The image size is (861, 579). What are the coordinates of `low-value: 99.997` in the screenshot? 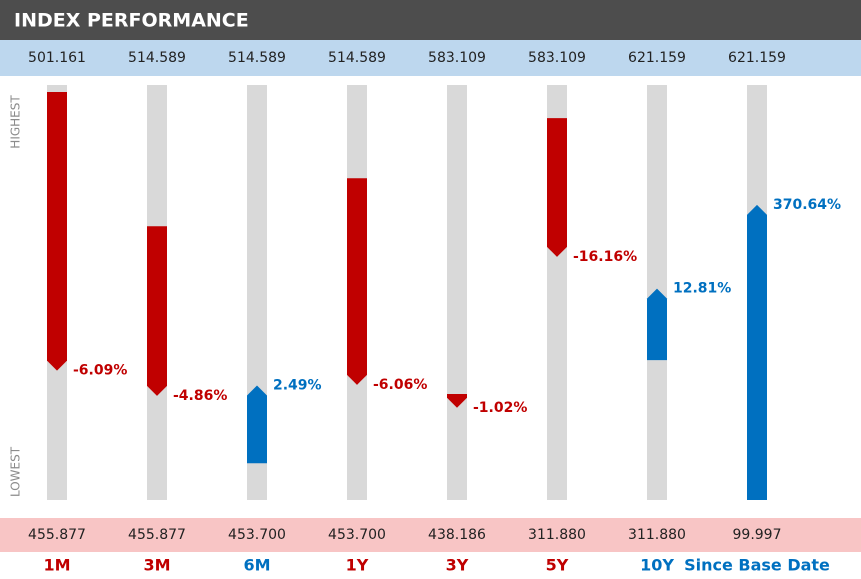 It's located at (757, 535).